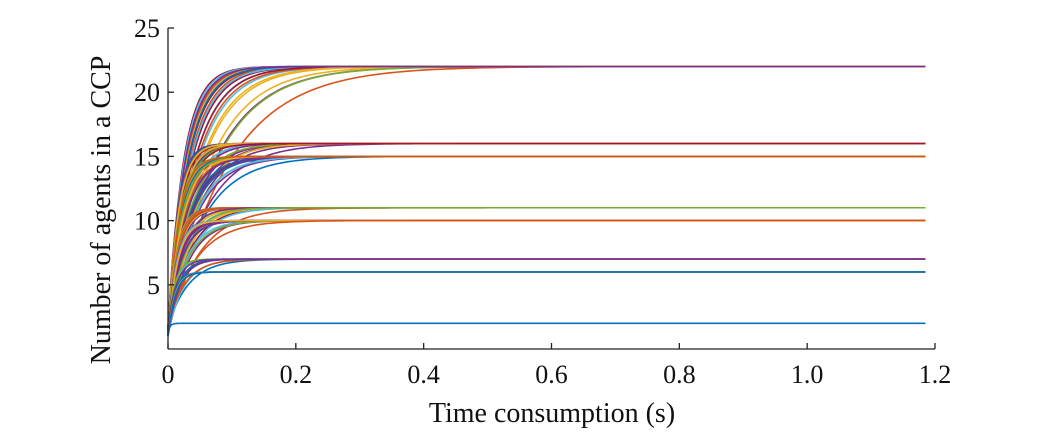 This screenshot has width=1040, height=444. What do you see at coordinates (101, 210) in the screenshot?
I see `y-axis-label: Number of agents in a CCP` at bounding box center [101, 210].